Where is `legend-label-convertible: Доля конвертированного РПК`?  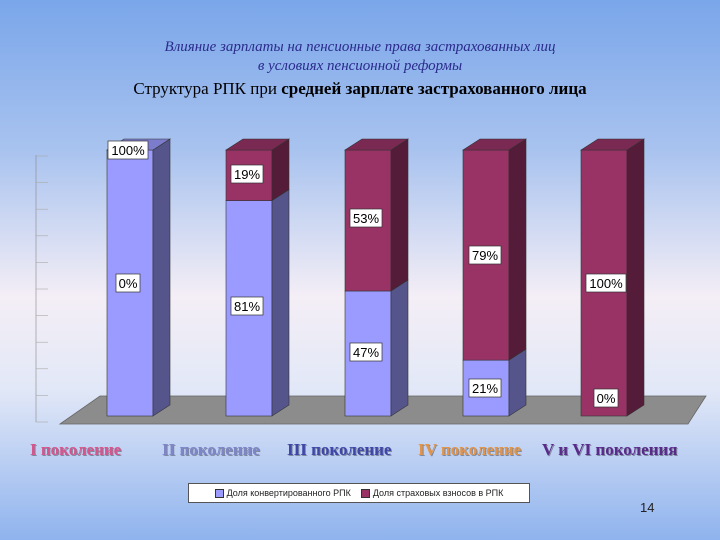 legend-label-convertible: Доля конвертированного РПК is located at coordinates (288, 493).